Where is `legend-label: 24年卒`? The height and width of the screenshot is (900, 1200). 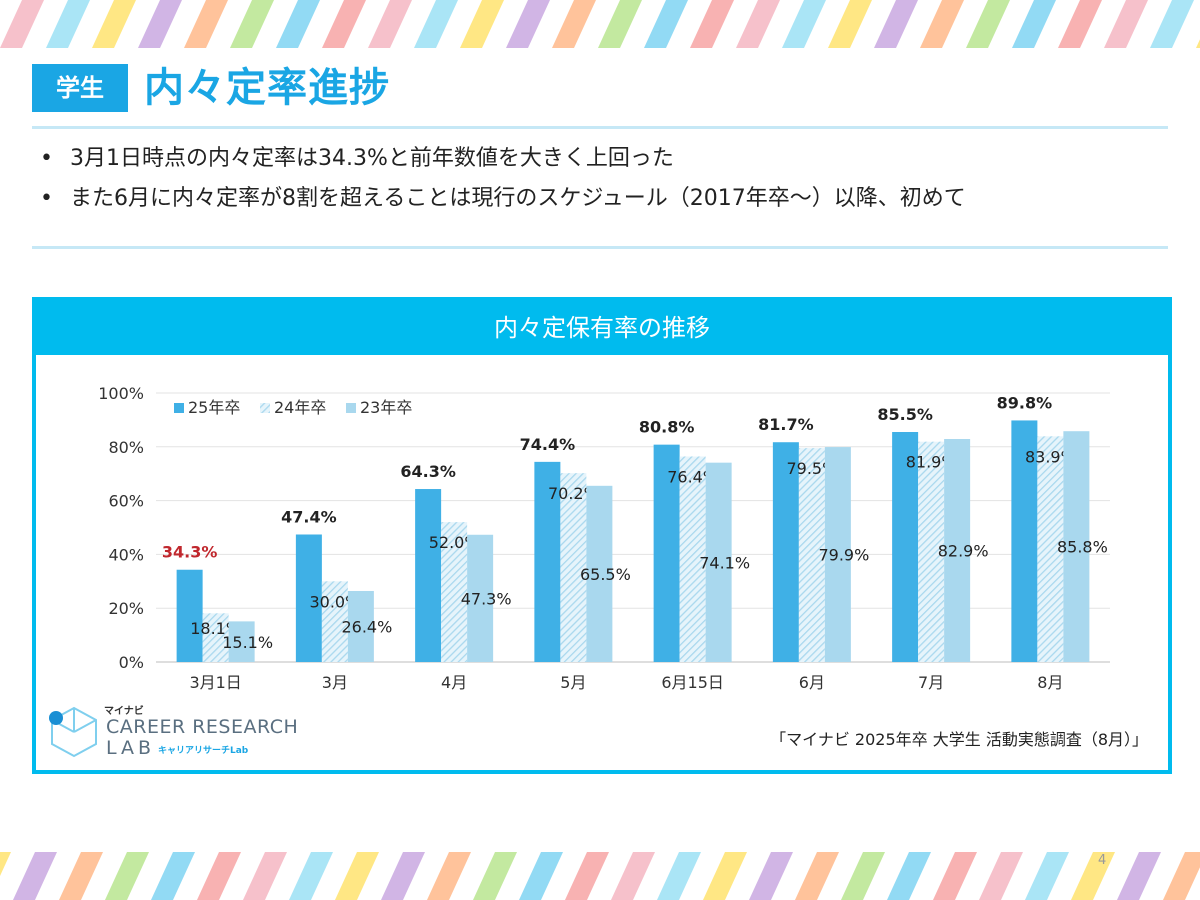
legend-label: 24年卒 is located at coordinates (300, 407).